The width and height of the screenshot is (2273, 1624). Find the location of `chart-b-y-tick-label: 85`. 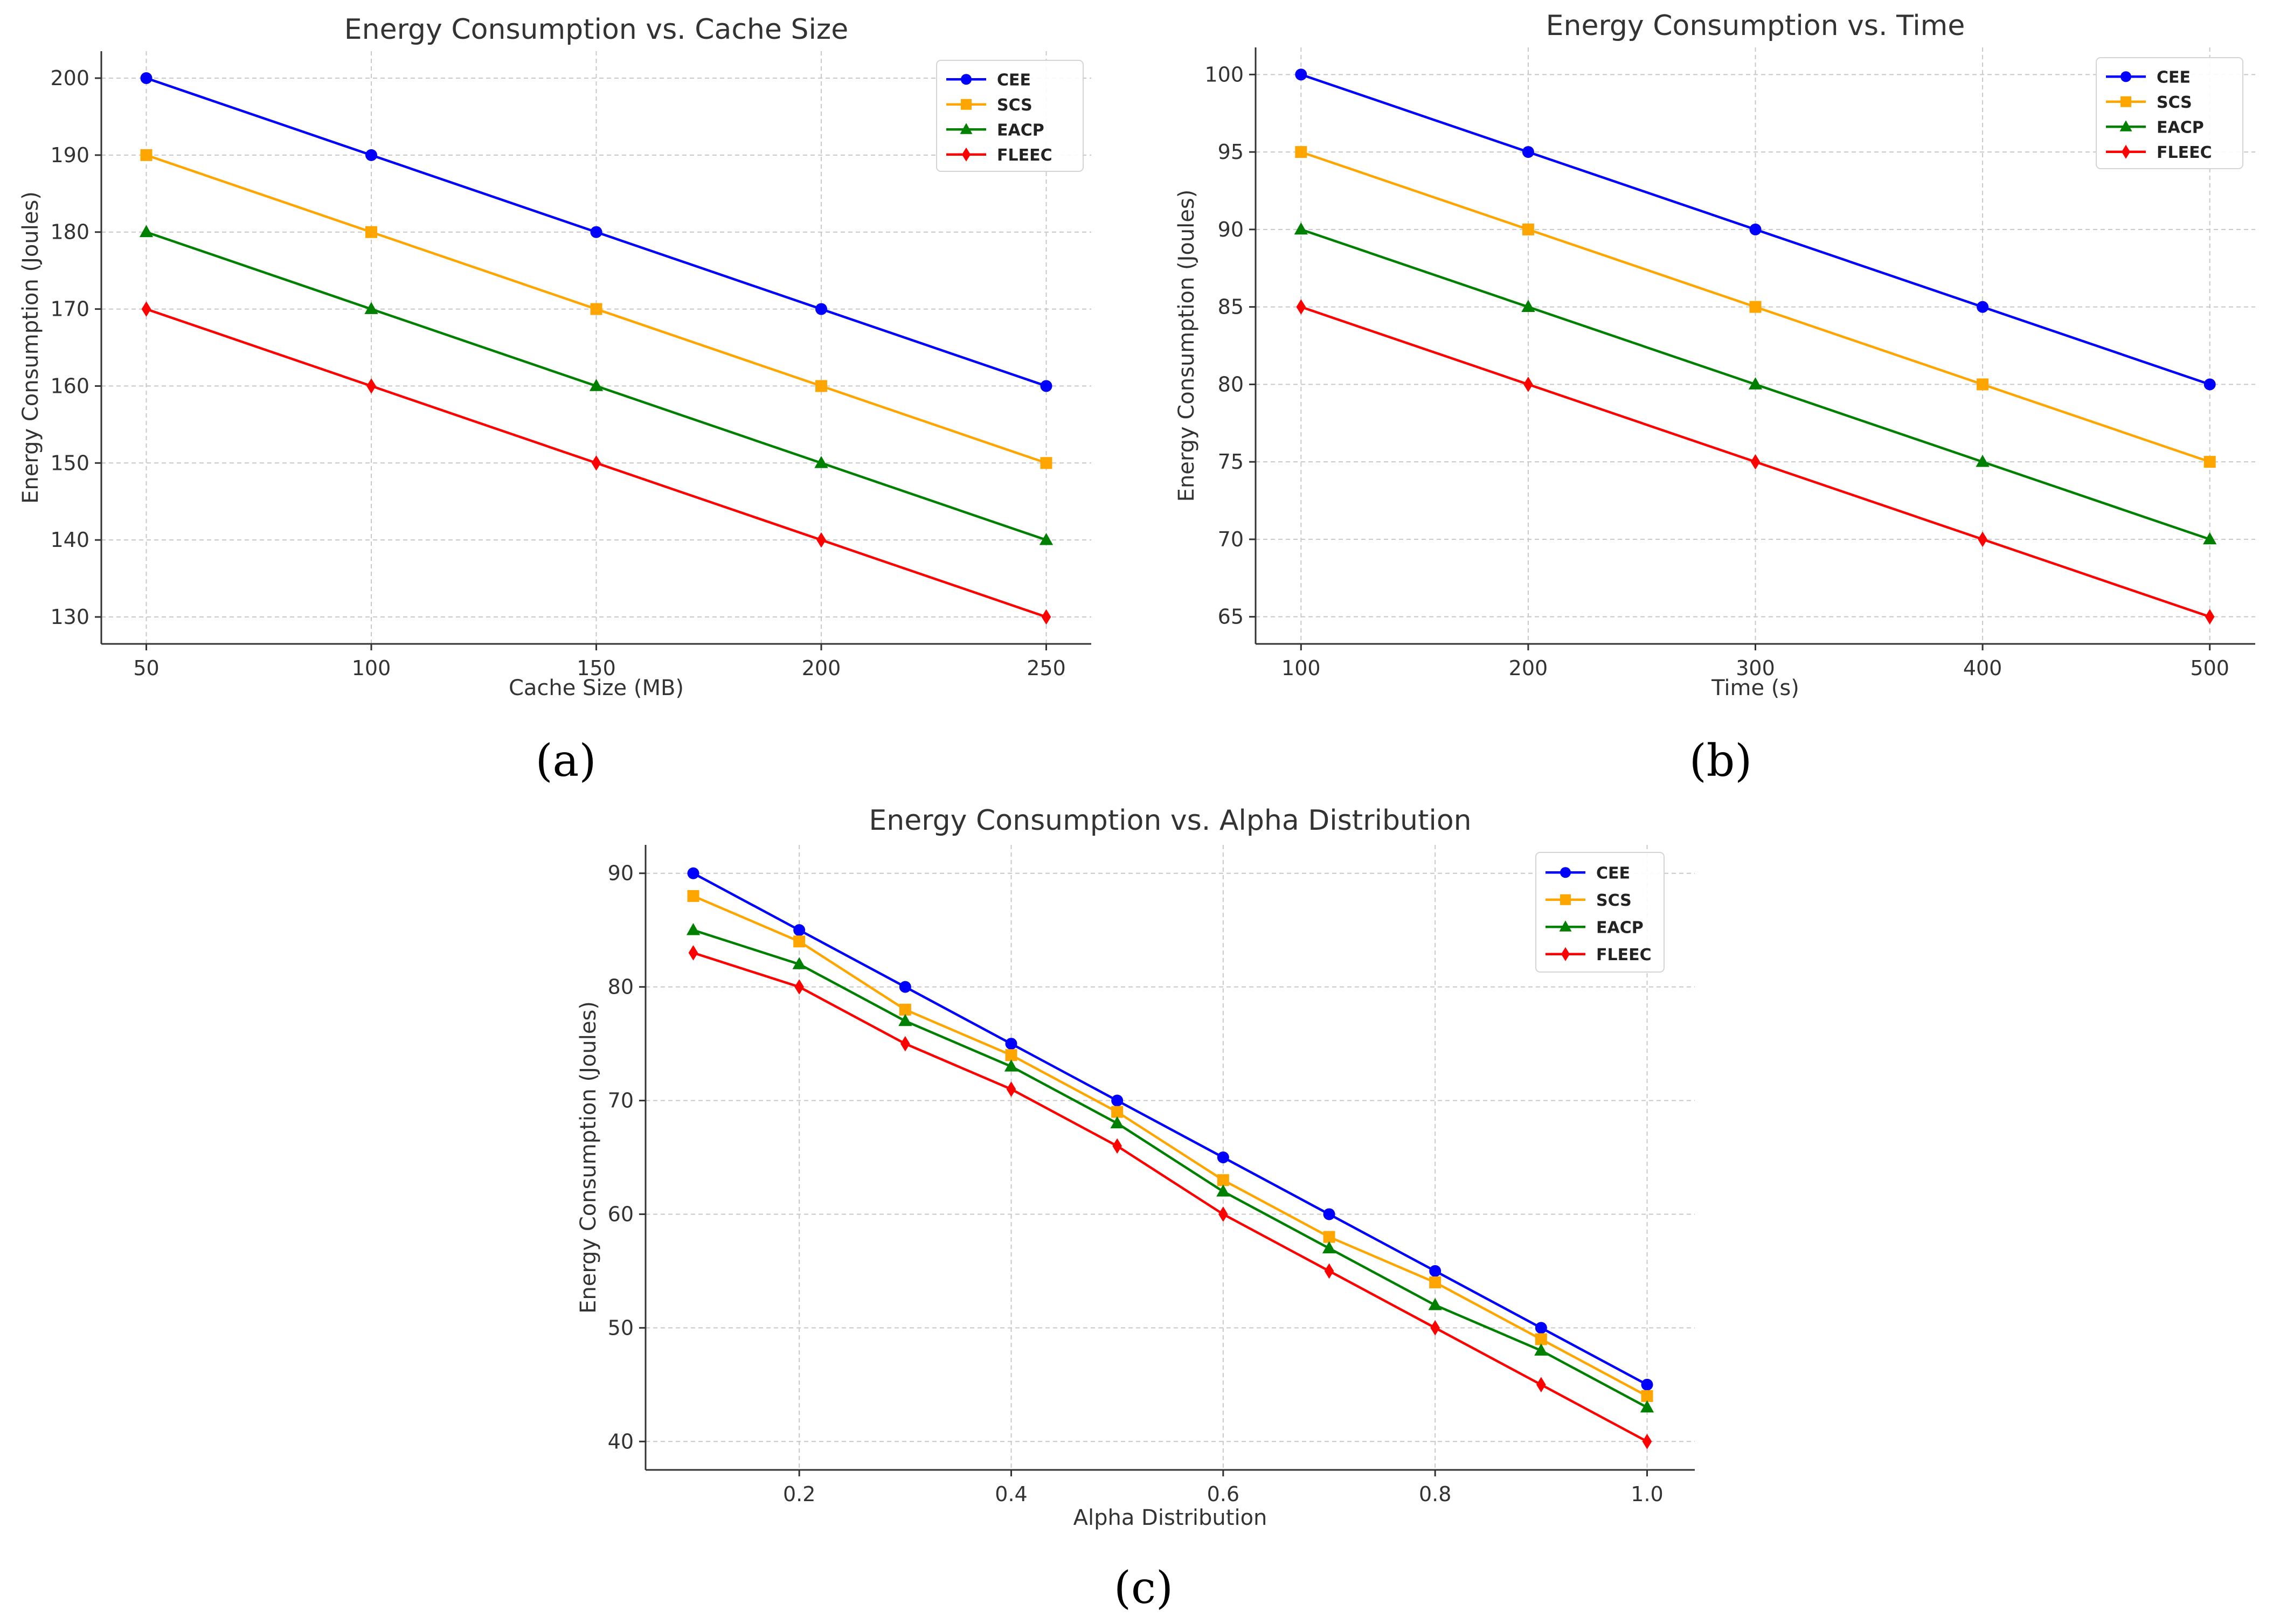

chart-b-y-tick-label: 85 is located at coordinates (1231, 307).